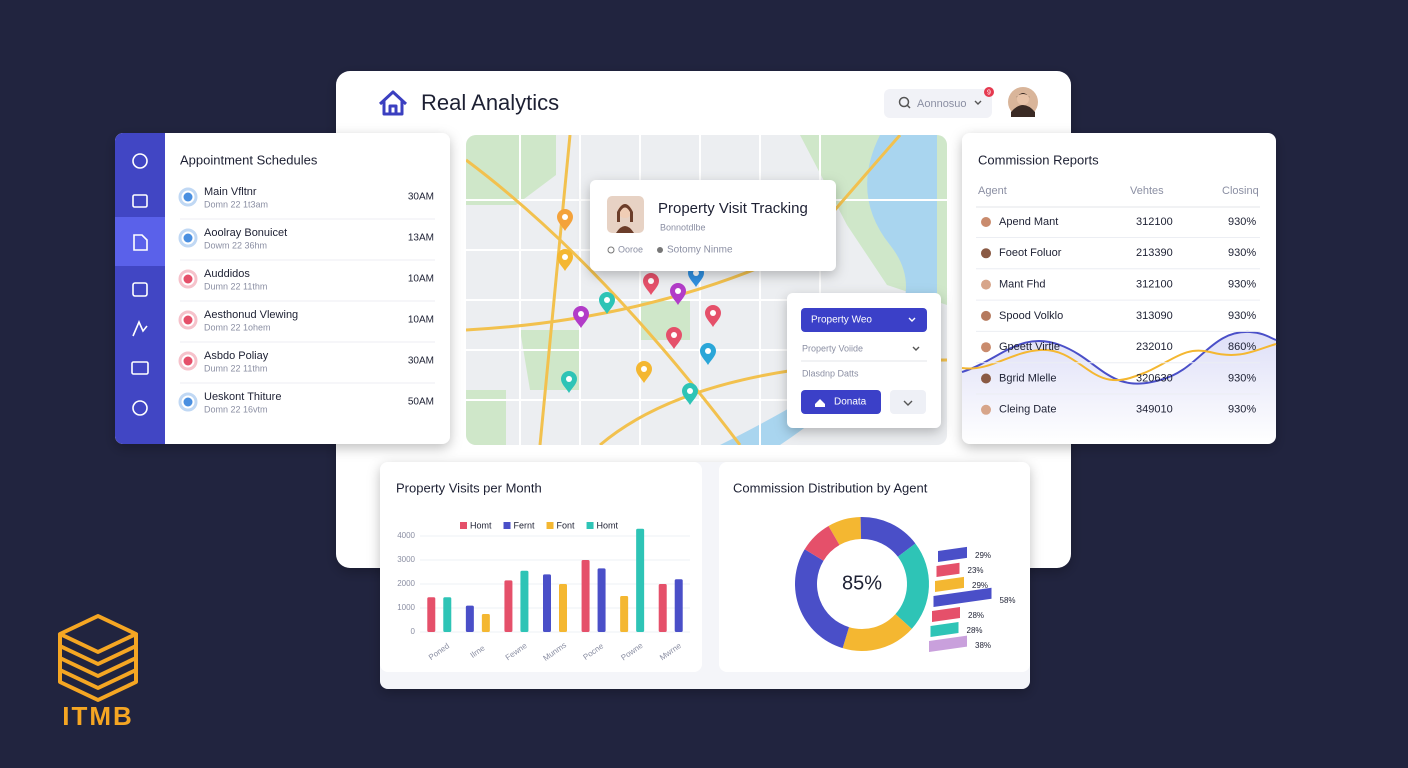  Describe the element at coordinates (98, 716) in the screenshot. I see `logo-text: ITMB` at that location.